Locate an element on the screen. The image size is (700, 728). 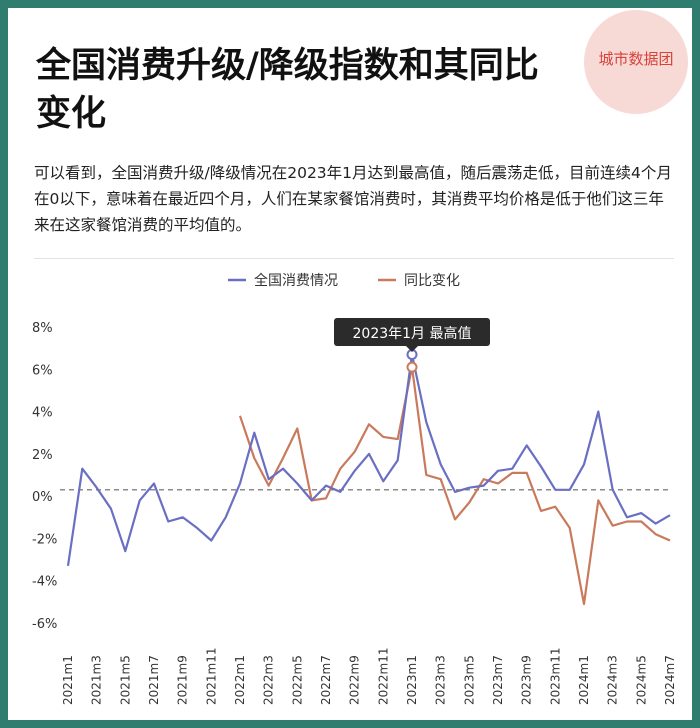
brand-logo: 城市数据团 is located at coordinates (633, 63).